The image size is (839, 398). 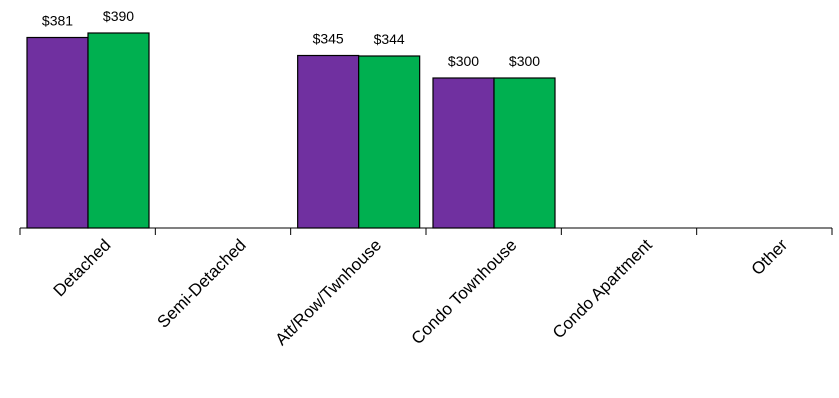 I want to click on x-tick-label: Detached, so click(x=82, y=267).